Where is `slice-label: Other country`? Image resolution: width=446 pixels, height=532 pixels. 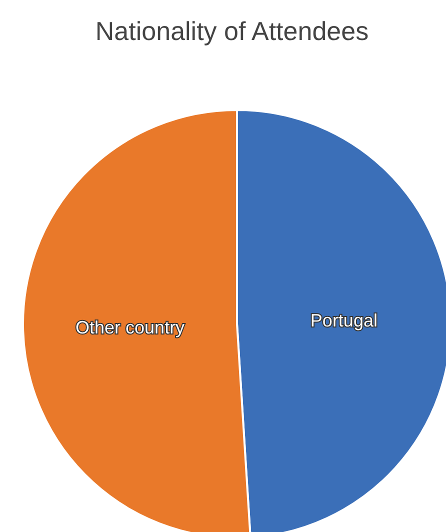
slice-label: Other country is located at coordinates (130, 327).